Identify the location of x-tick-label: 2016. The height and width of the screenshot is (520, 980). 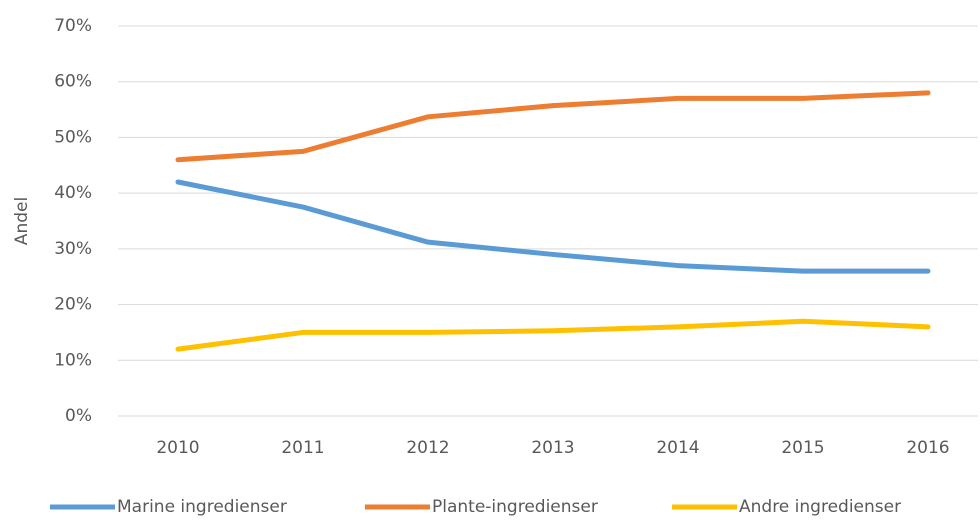
(927, 448).